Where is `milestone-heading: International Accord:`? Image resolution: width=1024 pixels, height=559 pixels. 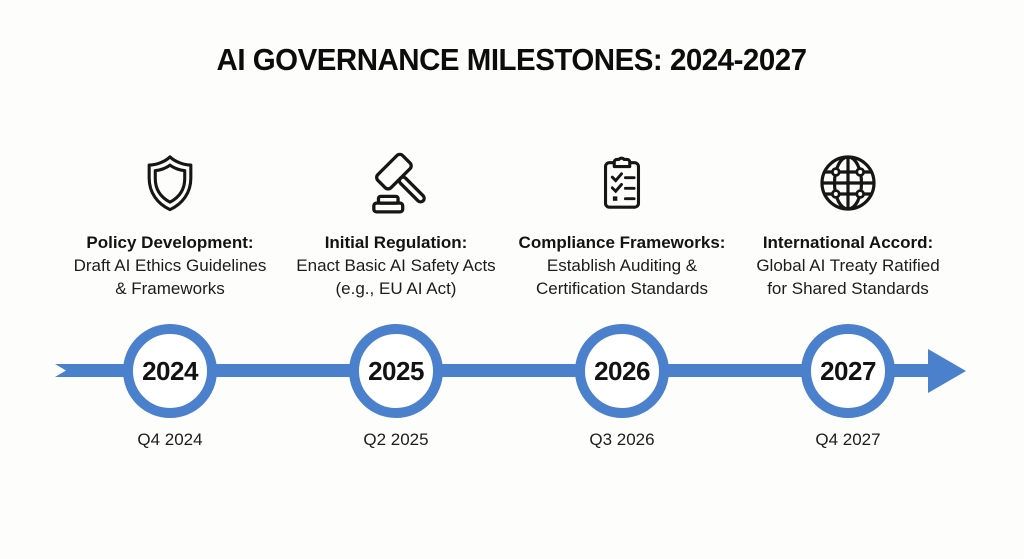 milestone-heading: International Accord: is located at coordinates (848, 242).